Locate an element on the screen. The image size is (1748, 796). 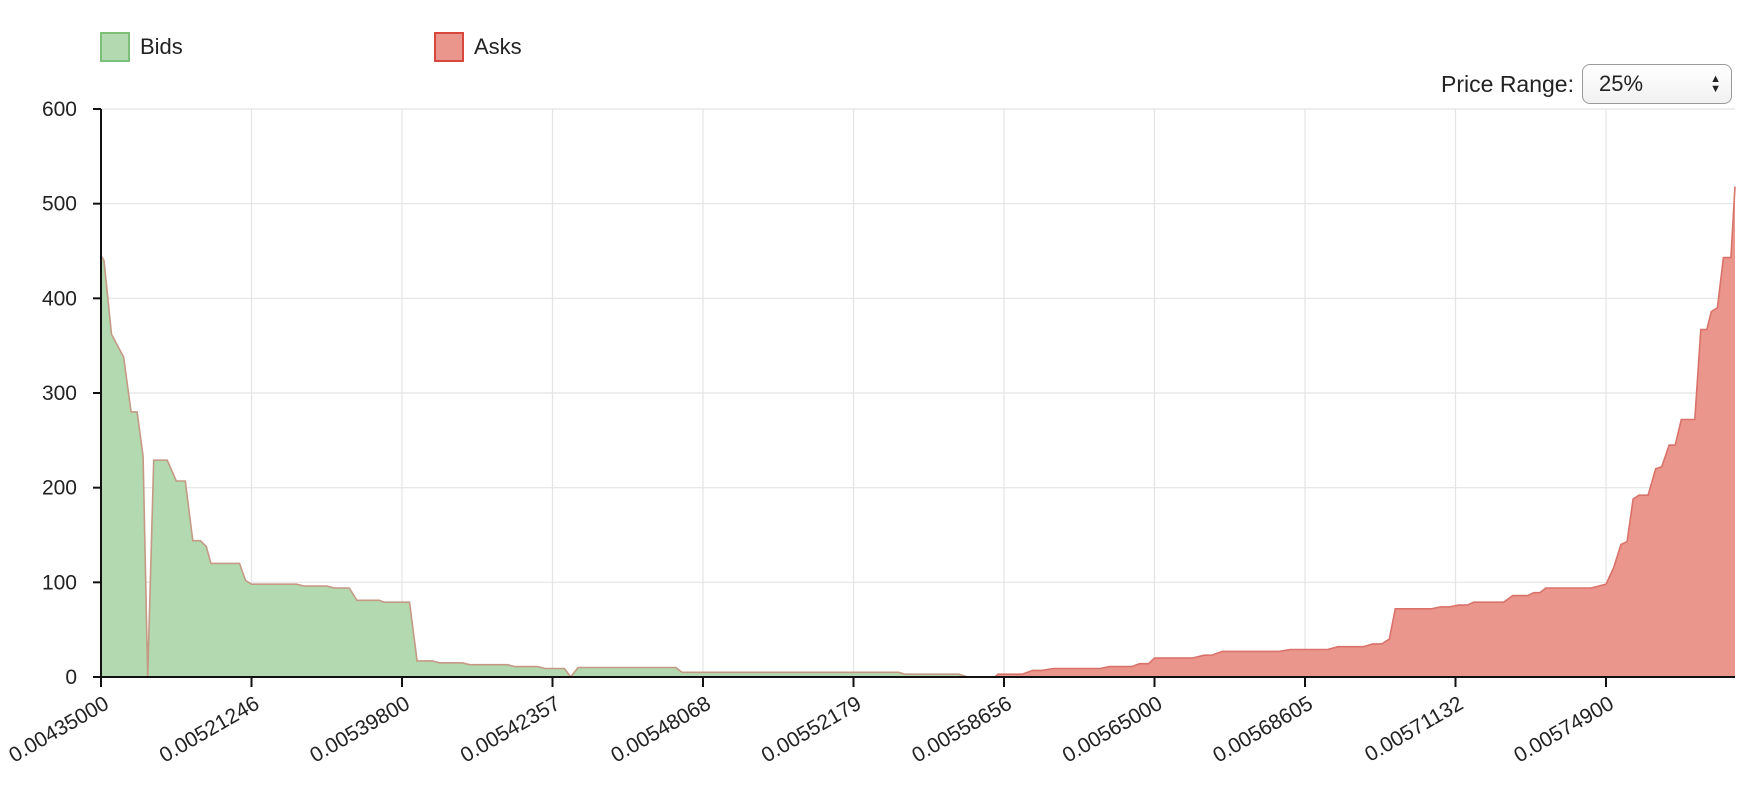
y-tick-label-0: 0 is located at coordinates (71, 677).